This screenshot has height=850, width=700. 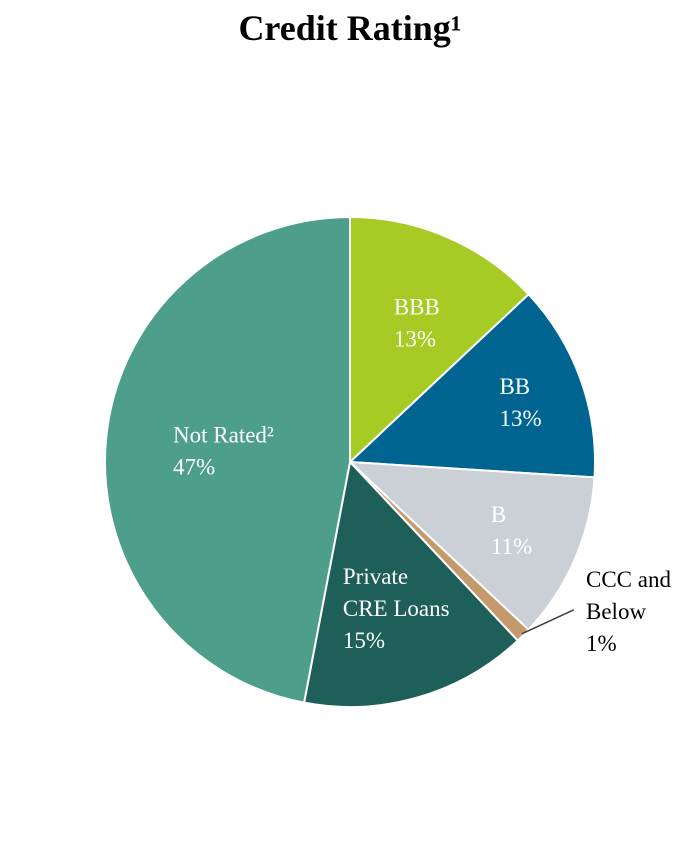 I want to click on slice-label-ccc-and-below: CCC and Below 1%, so click(x=628, y=611).